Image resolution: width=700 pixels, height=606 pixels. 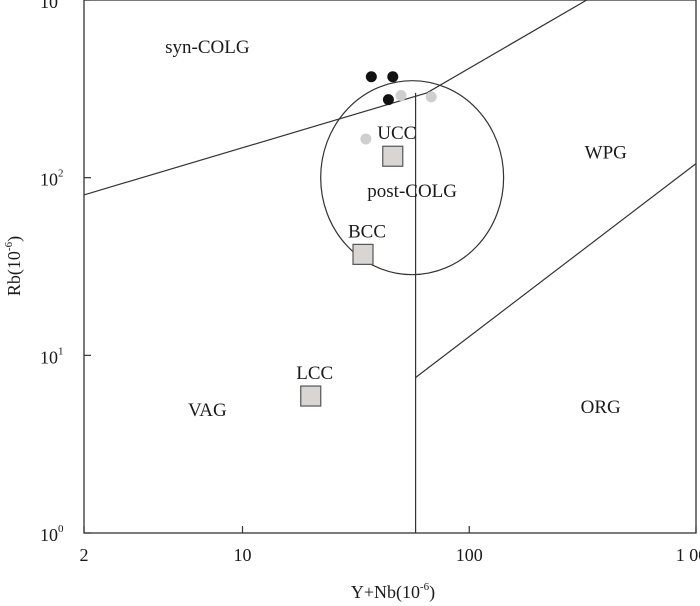 I want to click on y-tick-label: 10², so click(x=52, y=179).